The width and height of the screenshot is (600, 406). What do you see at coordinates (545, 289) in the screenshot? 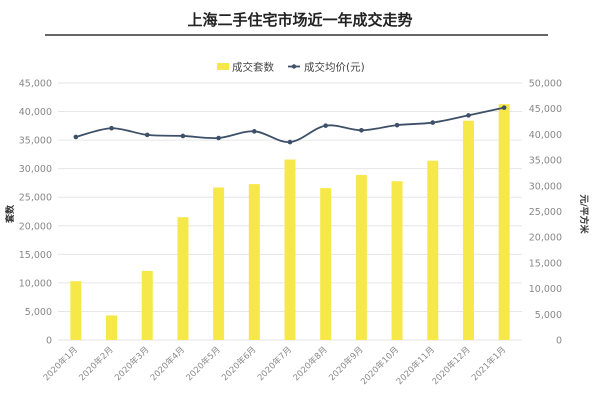
I see `y2-tick-label: 10,000` at bounding box center [545, 289].